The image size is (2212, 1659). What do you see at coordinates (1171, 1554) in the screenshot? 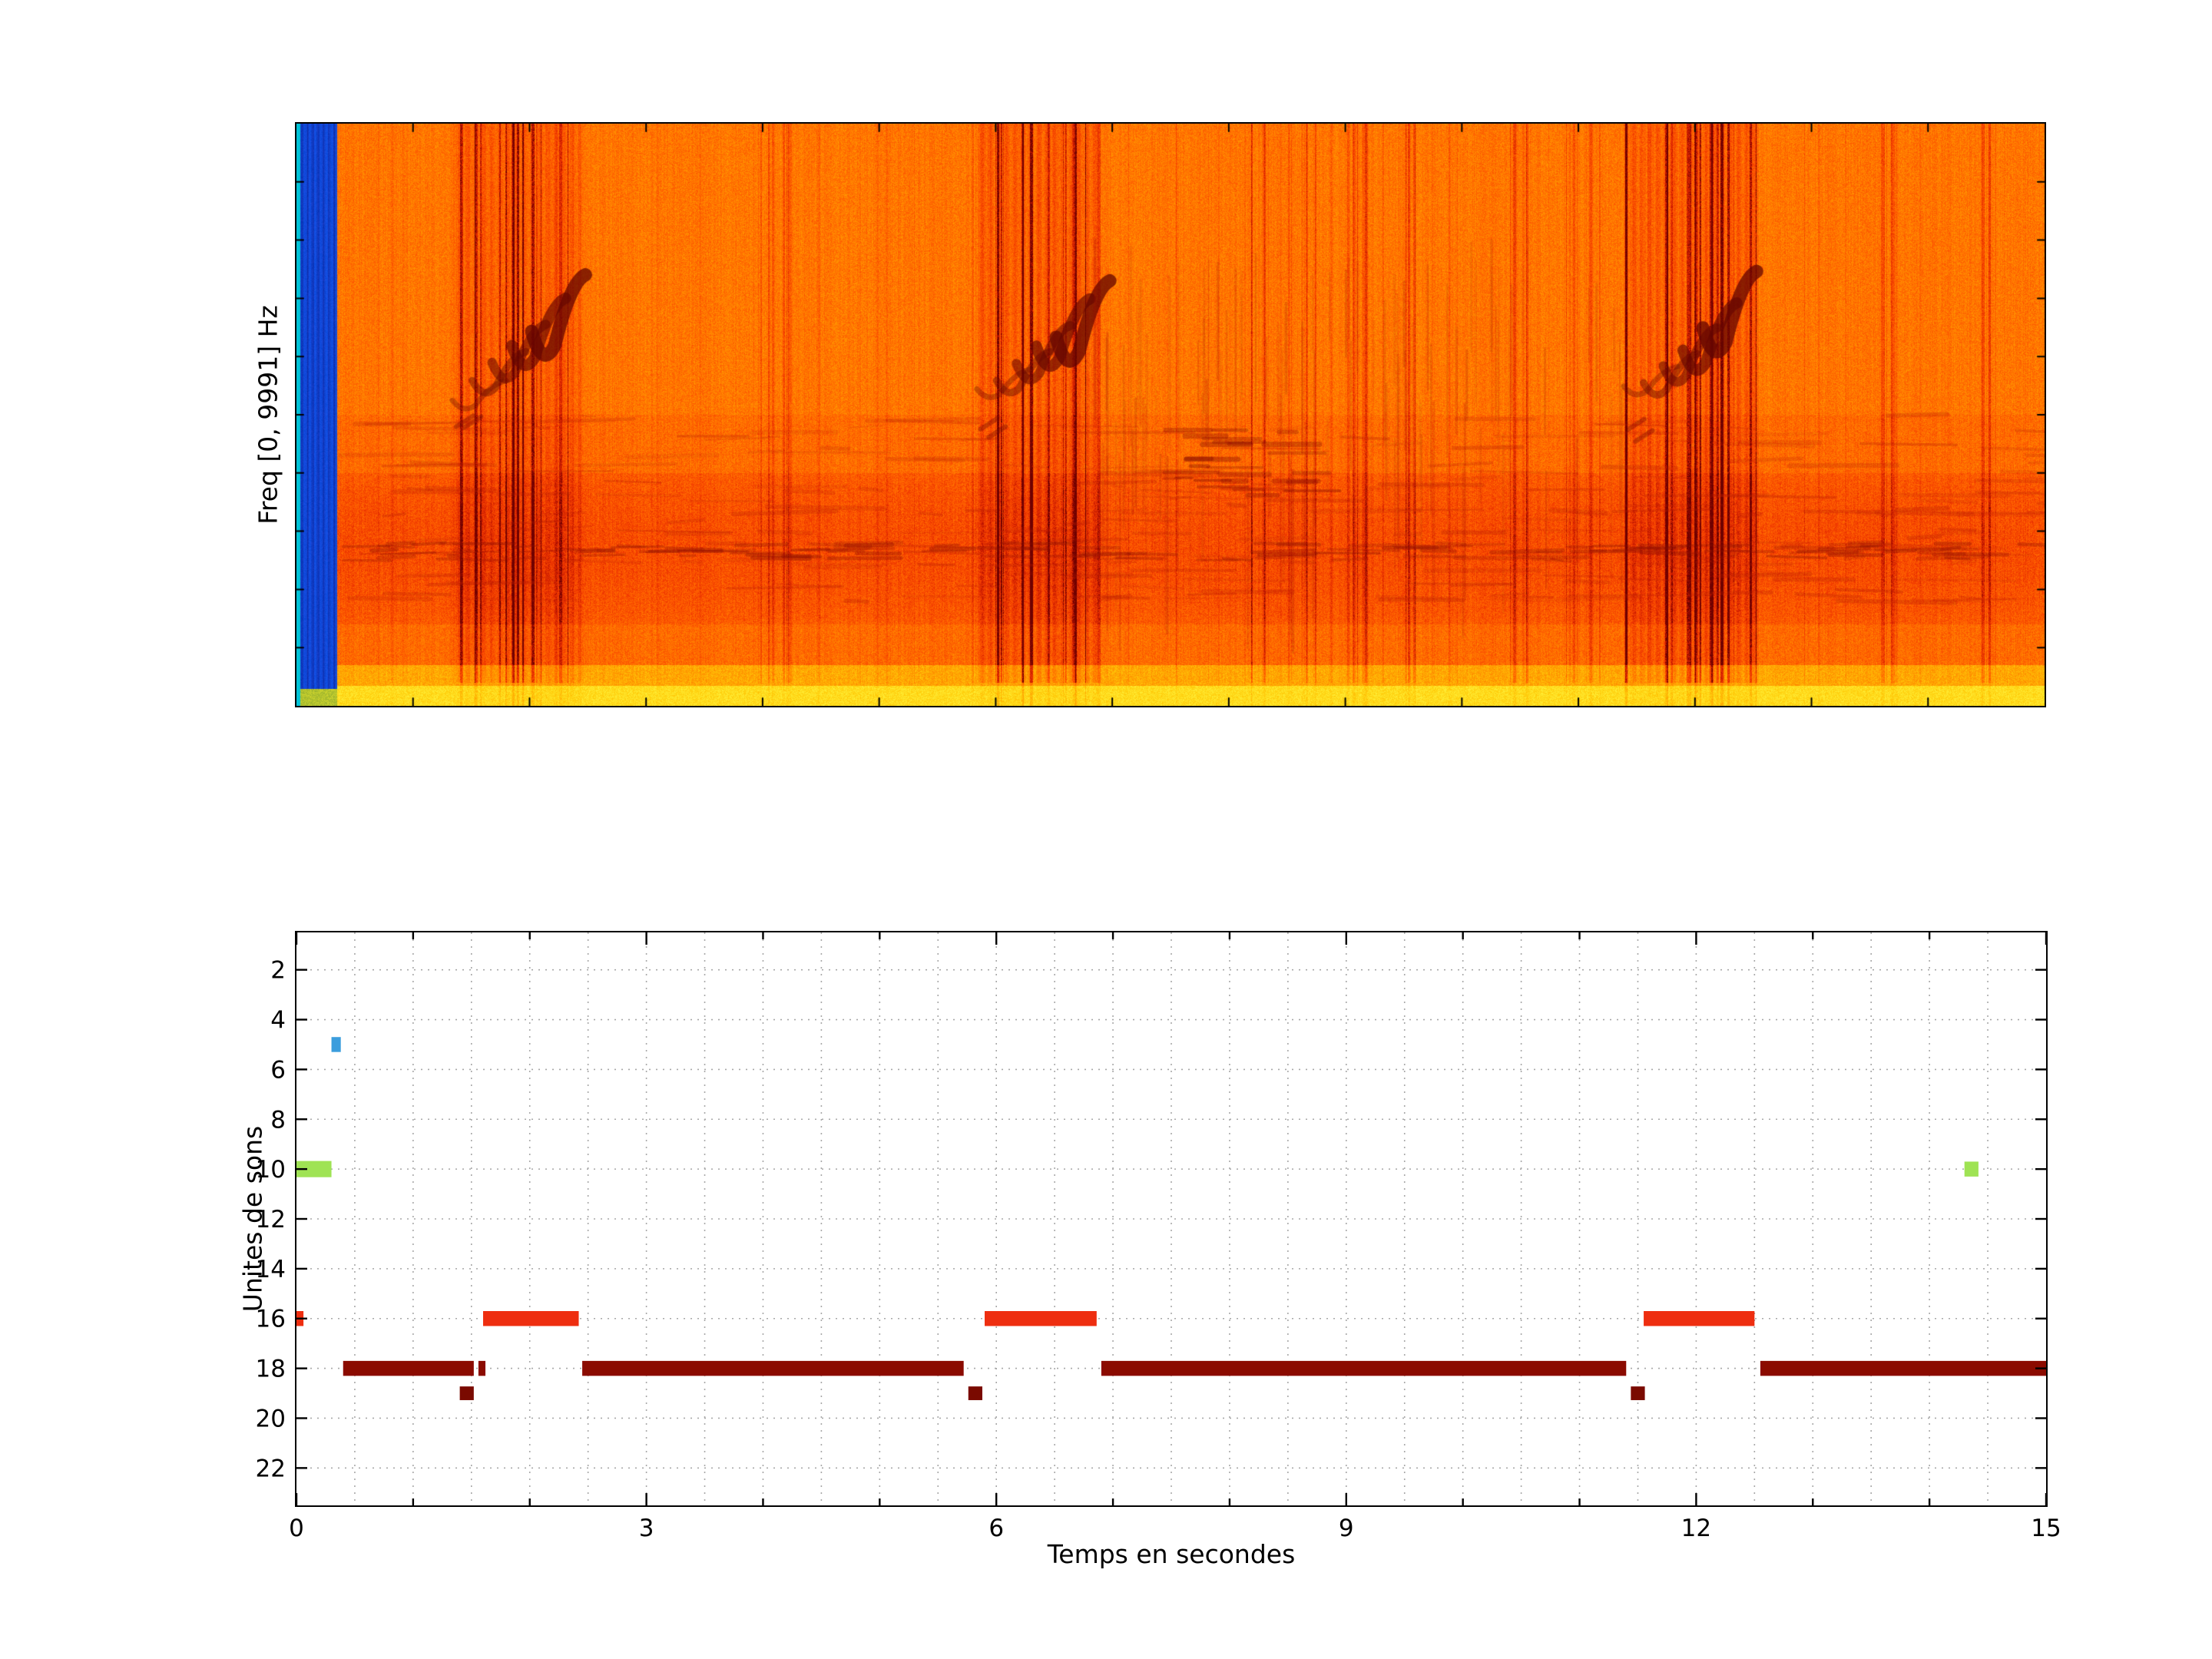
I see `units-xlabel: Temps en secondes` at bounding box center [1171, 1554].